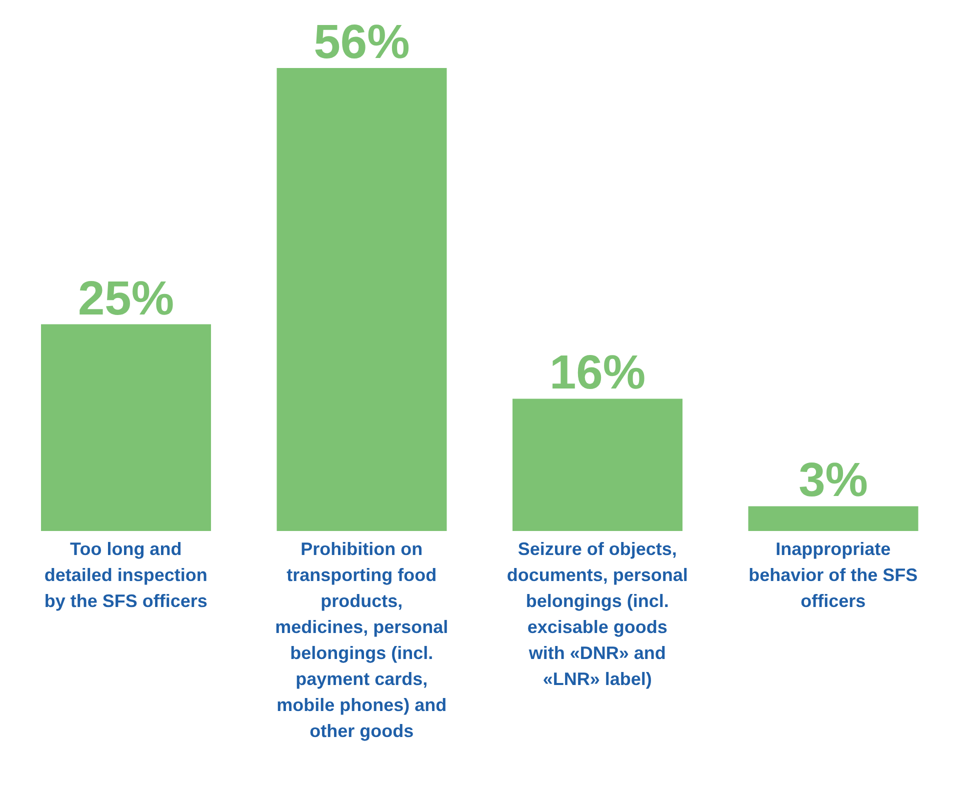  What do you see at coordinates (833, 481) in the screenshot?
I see `data-label: 3%` at bounding box center [833, 481].